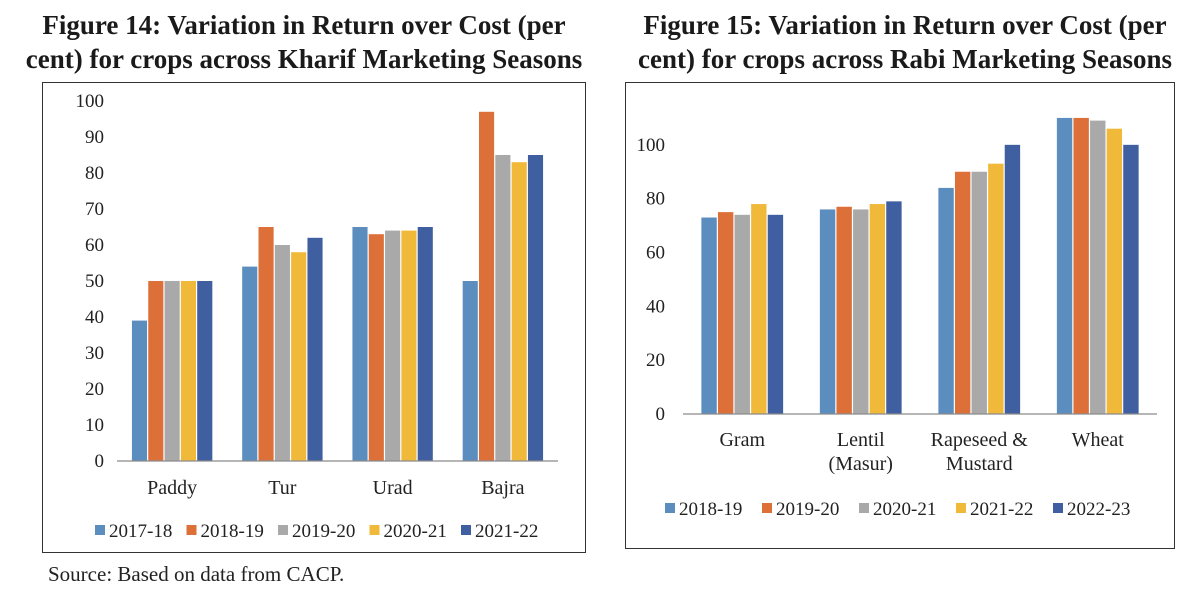 This screenshot has height=600, width=1200. What do you see at coordinates (415, 531) in the screenshot?
I see `kharif-legend-label: 2020-21` at bounding box center [415, 531].